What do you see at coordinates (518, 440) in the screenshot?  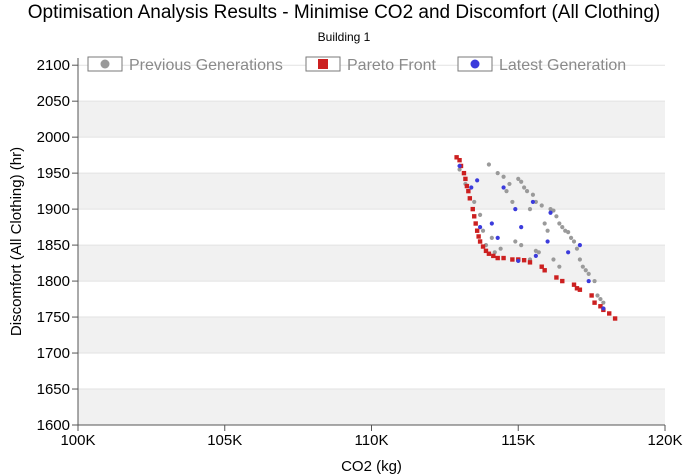 I see `x-tick-label: 115K` at bounding box center [518, 440].